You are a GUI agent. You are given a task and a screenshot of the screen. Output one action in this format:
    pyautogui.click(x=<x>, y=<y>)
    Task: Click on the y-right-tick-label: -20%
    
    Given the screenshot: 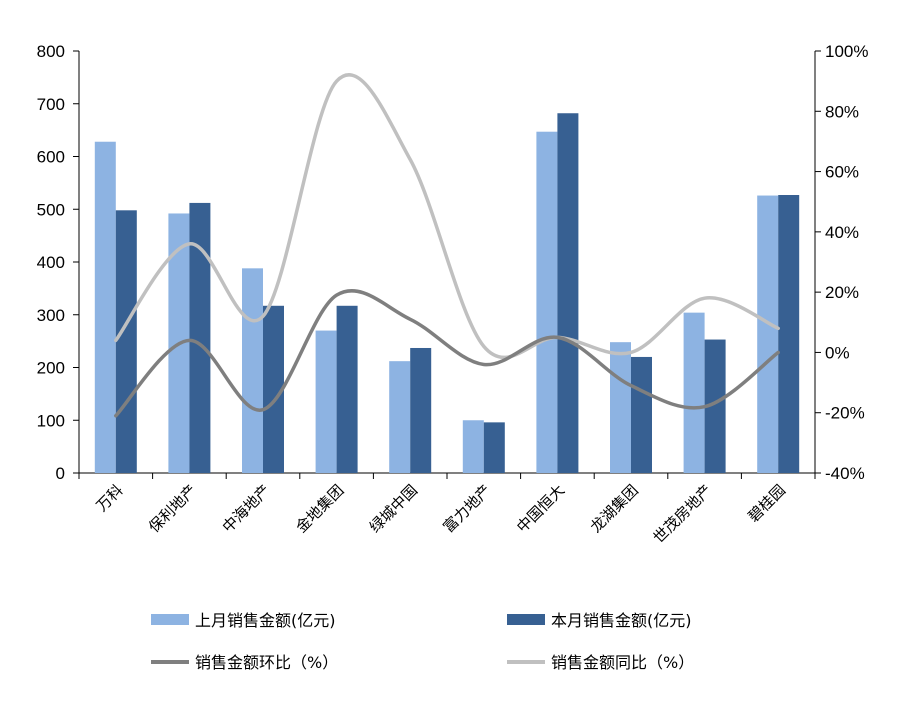 What is the action you would take?
    pyautogui.click(x=845, y=413)
    